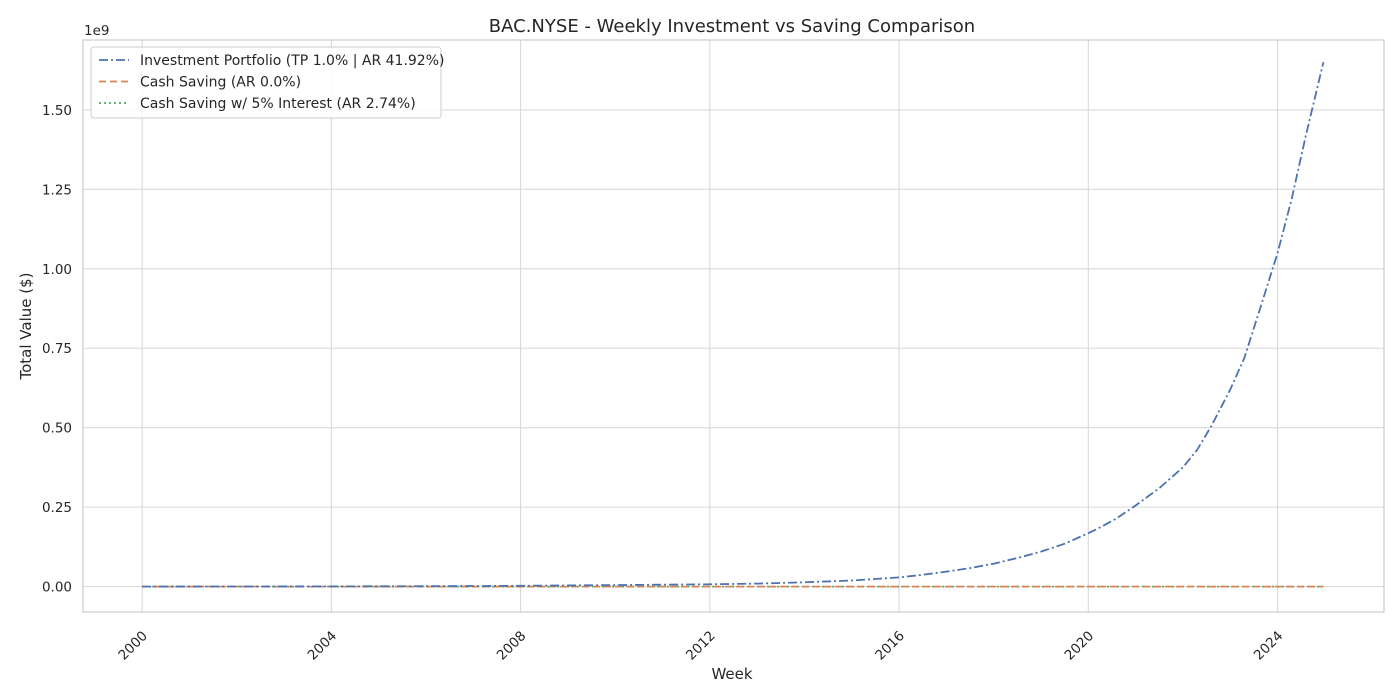 This screenshot has height=700, width=1400. Describe the element at coordinates (57, 588) in the screenshot. I see `y-tick-label: 0.00` at that location.